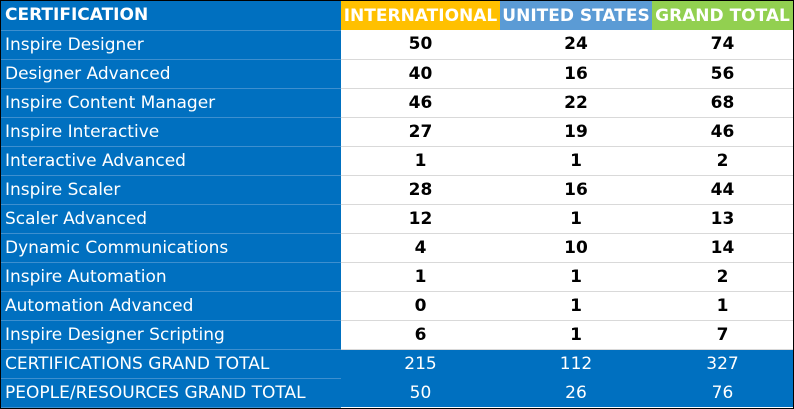 The width and height of the screenshot is (794, 409). I want to click on international-value: 50, so click(420, 45).